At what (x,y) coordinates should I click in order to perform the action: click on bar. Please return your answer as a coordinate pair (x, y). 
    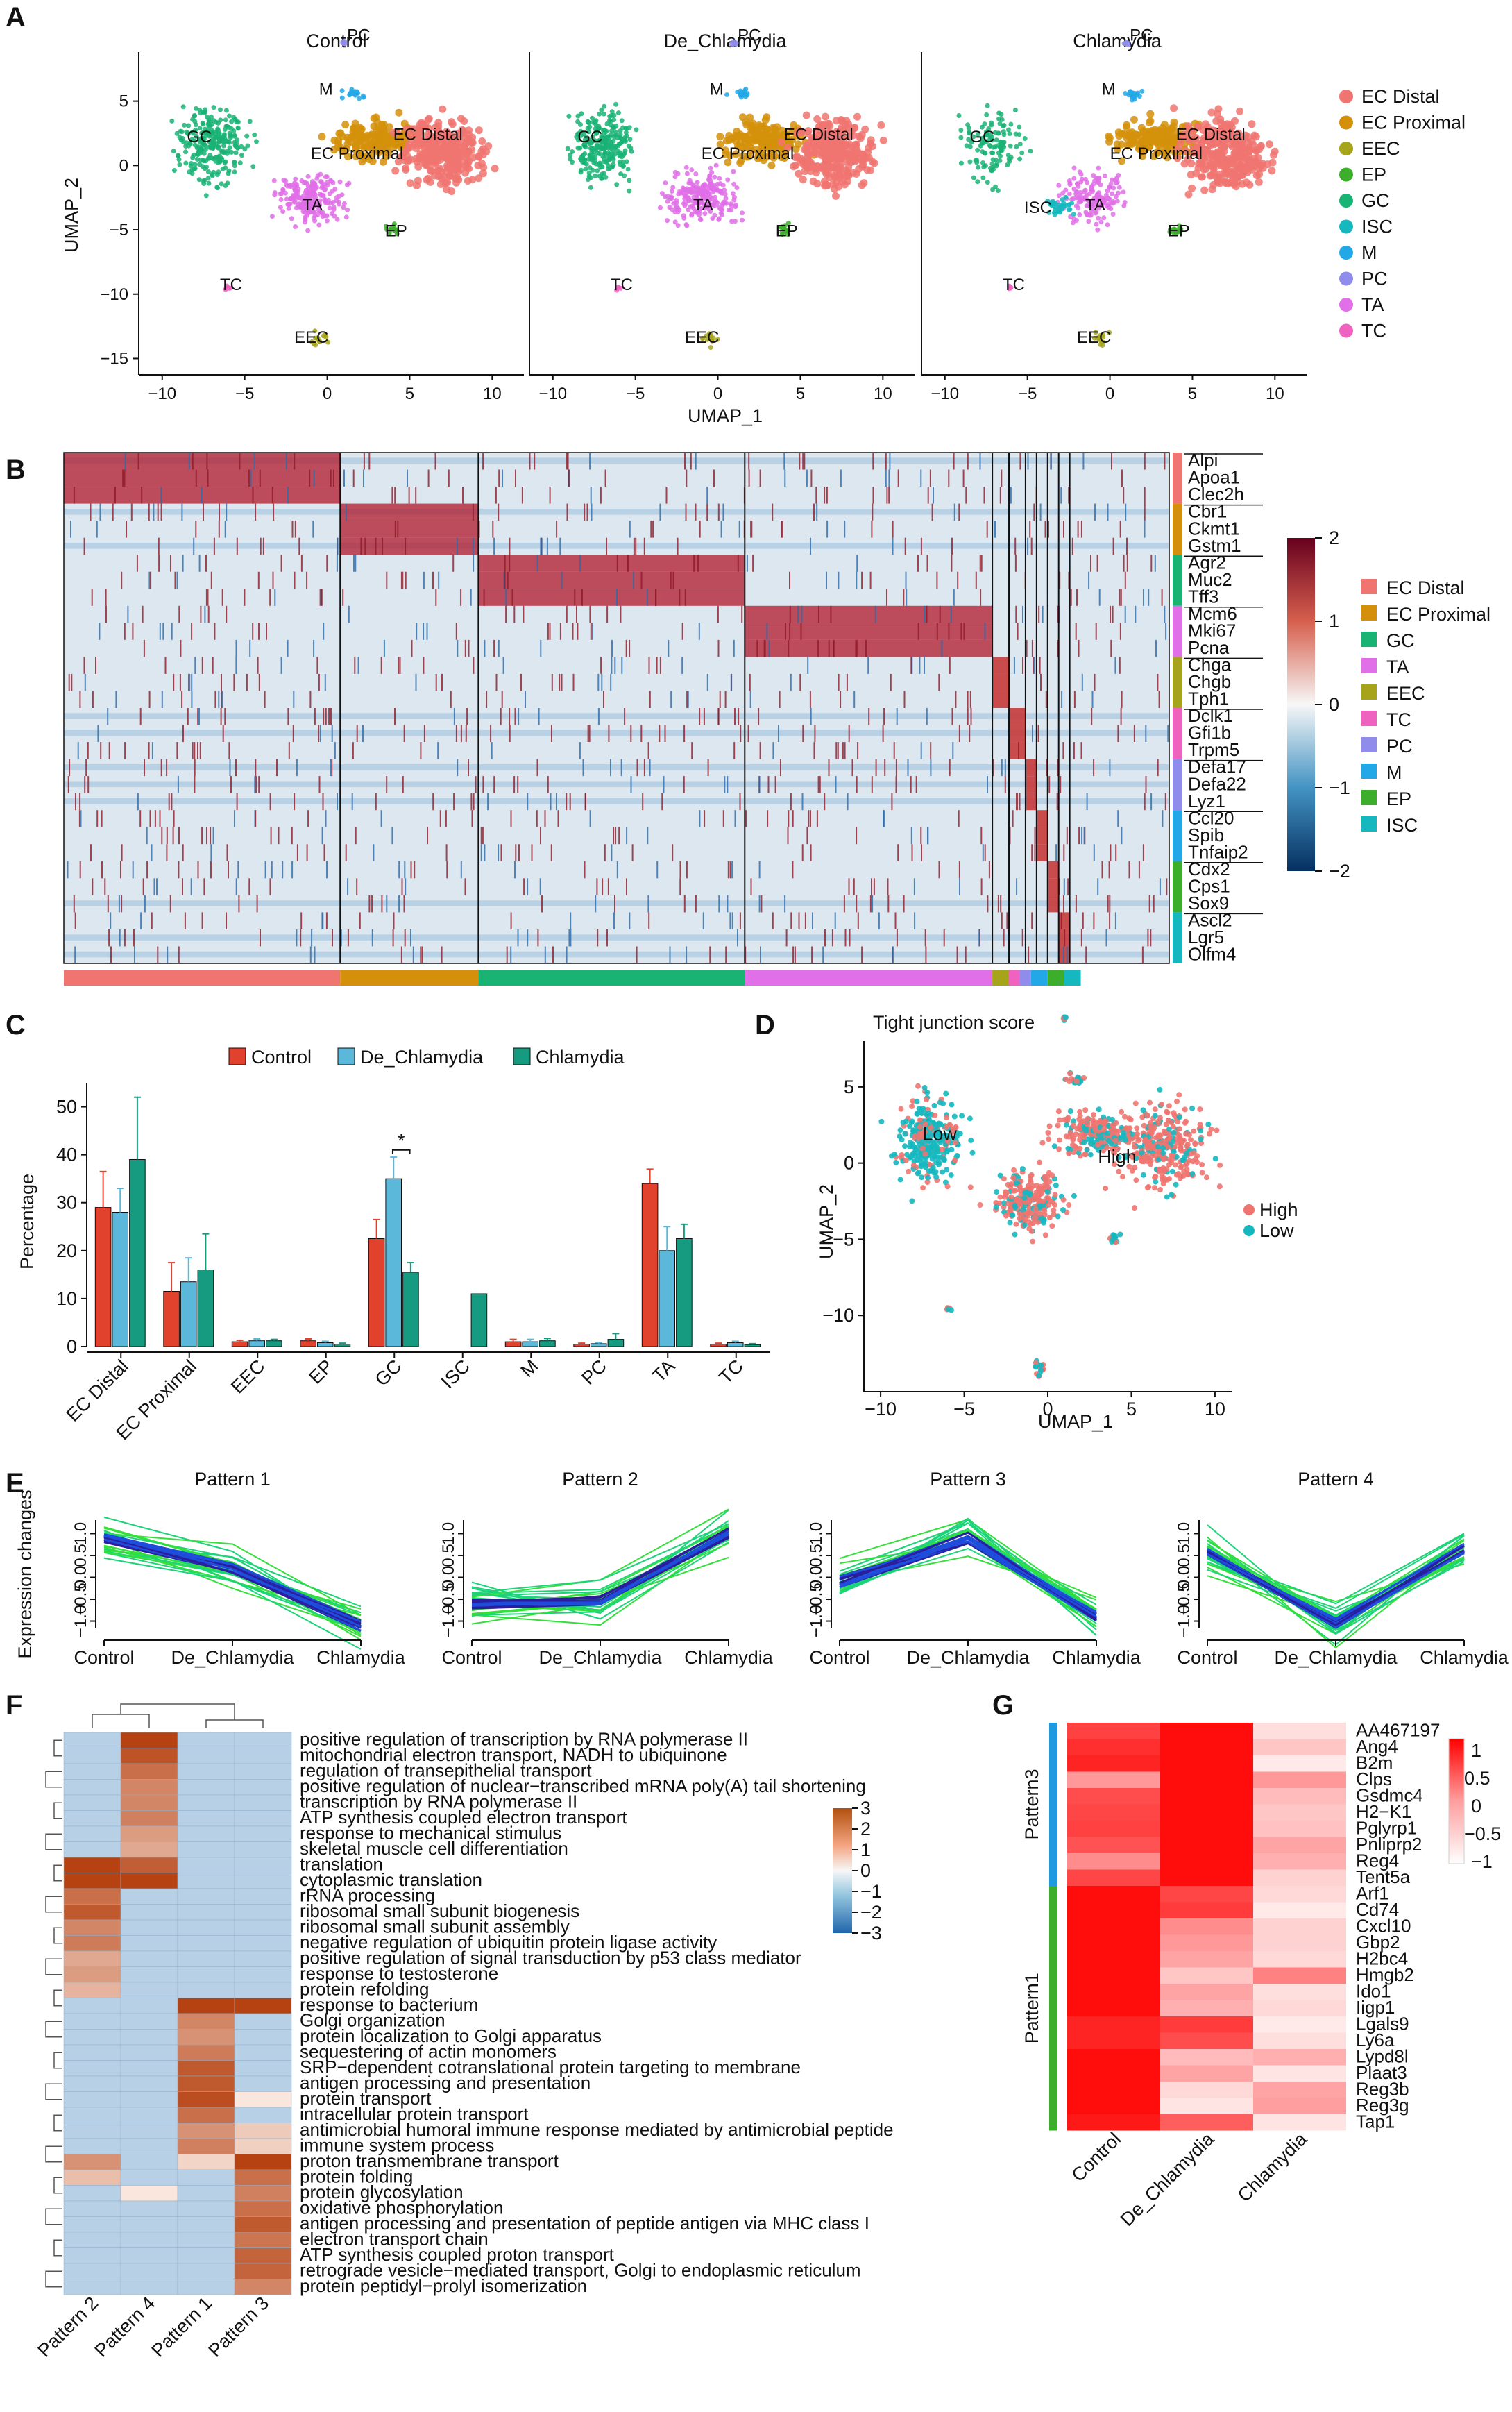
    Looking at the image, I should click on (479, 1320).